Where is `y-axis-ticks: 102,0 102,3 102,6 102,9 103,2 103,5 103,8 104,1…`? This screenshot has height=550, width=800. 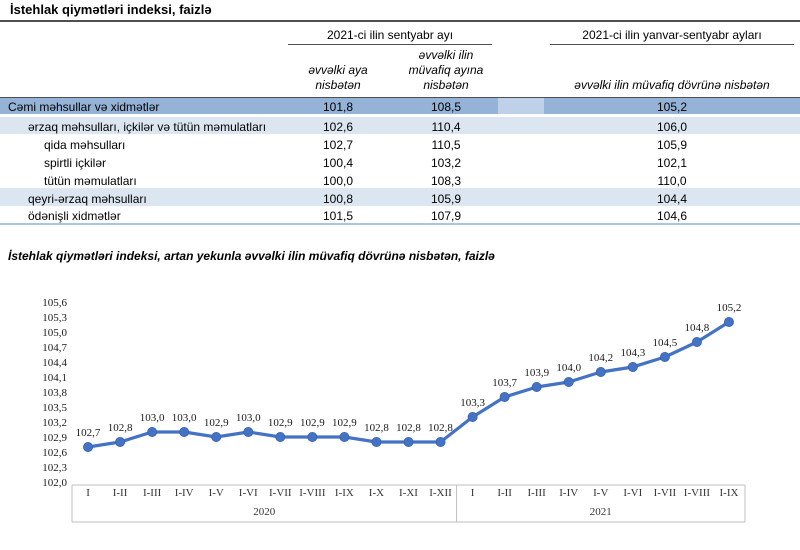 y-axis-ticks: 102,0 102,3 102,6 102,9 103,2 103,5 103,8 104,1… is located at coordinates (54, 393).